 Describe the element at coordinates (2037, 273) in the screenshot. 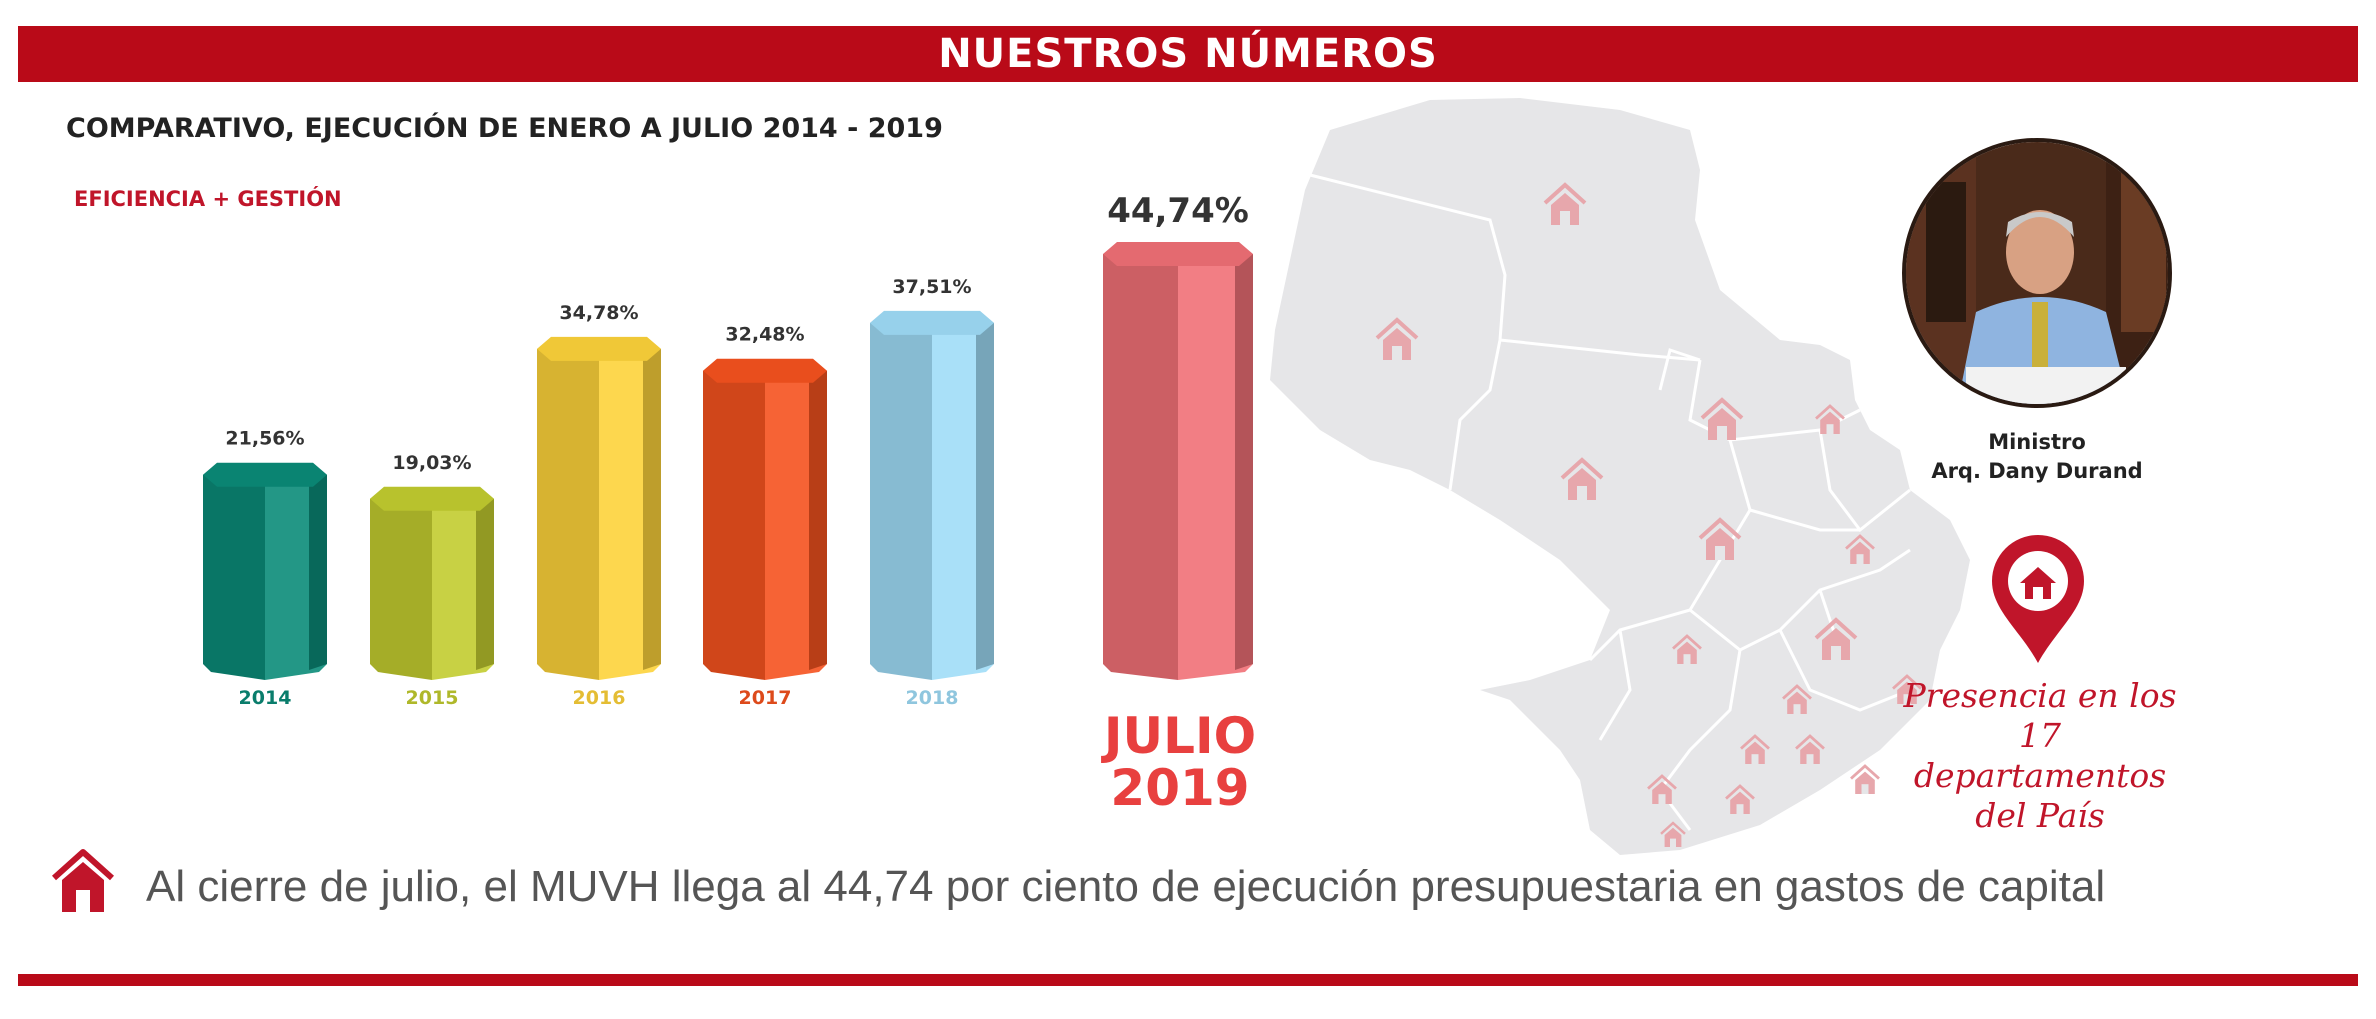

I see `minister-photo` at that location.